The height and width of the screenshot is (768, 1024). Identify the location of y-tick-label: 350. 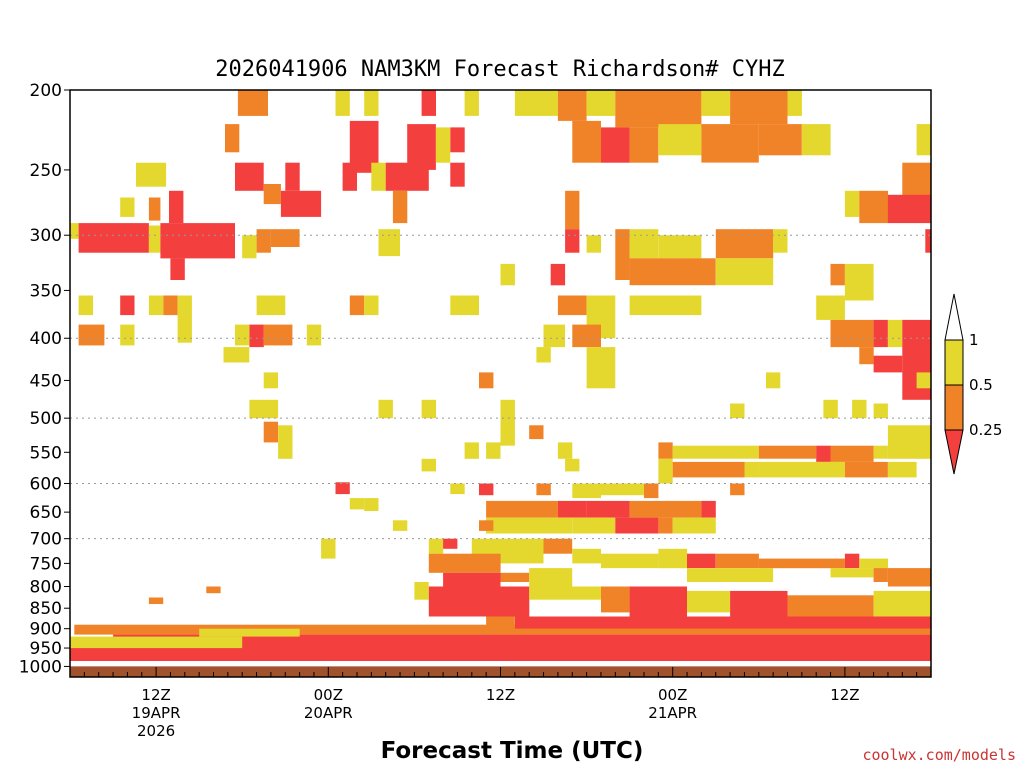
(46, 291).